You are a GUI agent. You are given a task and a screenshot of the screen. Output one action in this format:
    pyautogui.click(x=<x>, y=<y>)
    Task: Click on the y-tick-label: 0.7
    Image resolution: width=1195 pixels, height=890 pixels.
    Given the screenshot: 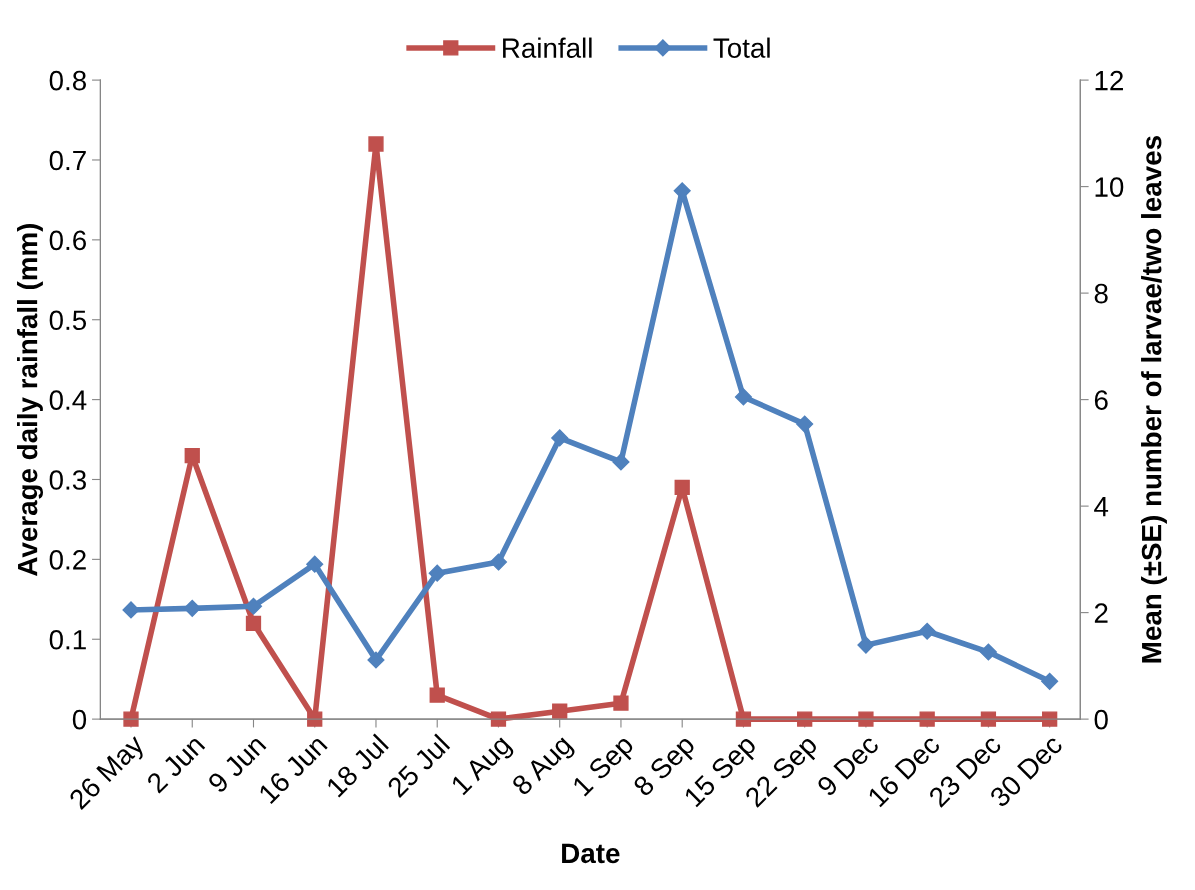 What is the action you would take?
    pyautogui.click(x=67, y=160)
    